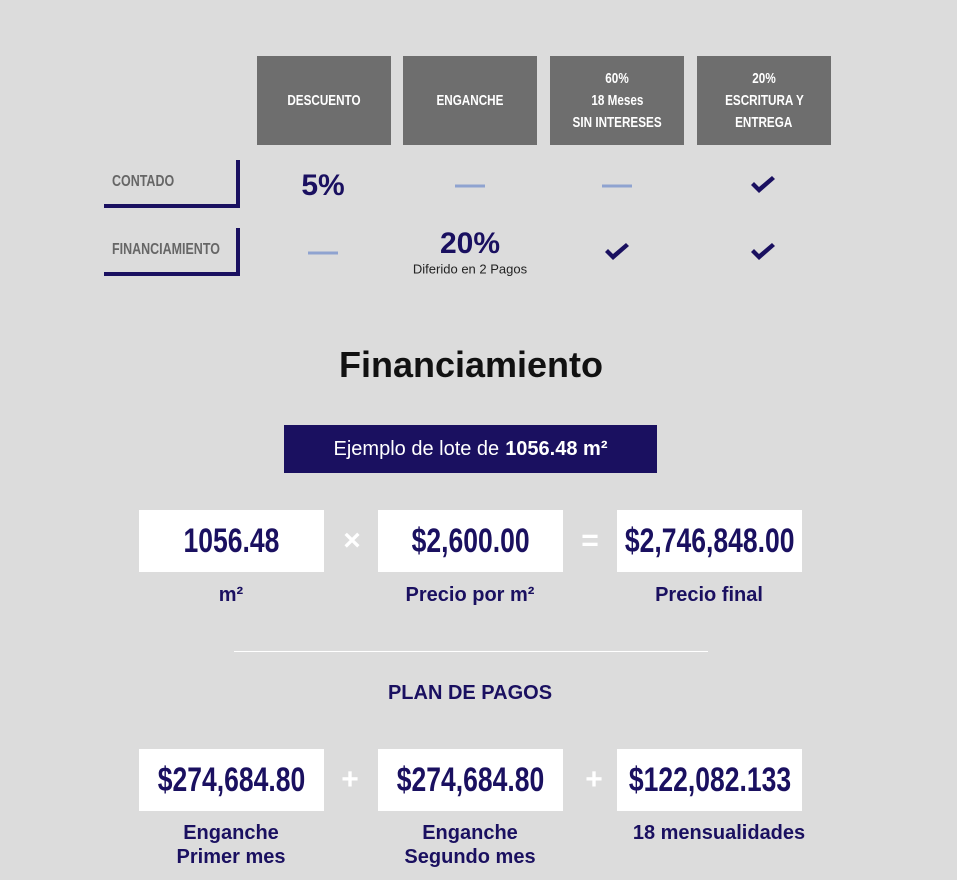 The image size is (957, 880). I want to click on row-label: FINANCIAMIENTO, so click(172, 252).